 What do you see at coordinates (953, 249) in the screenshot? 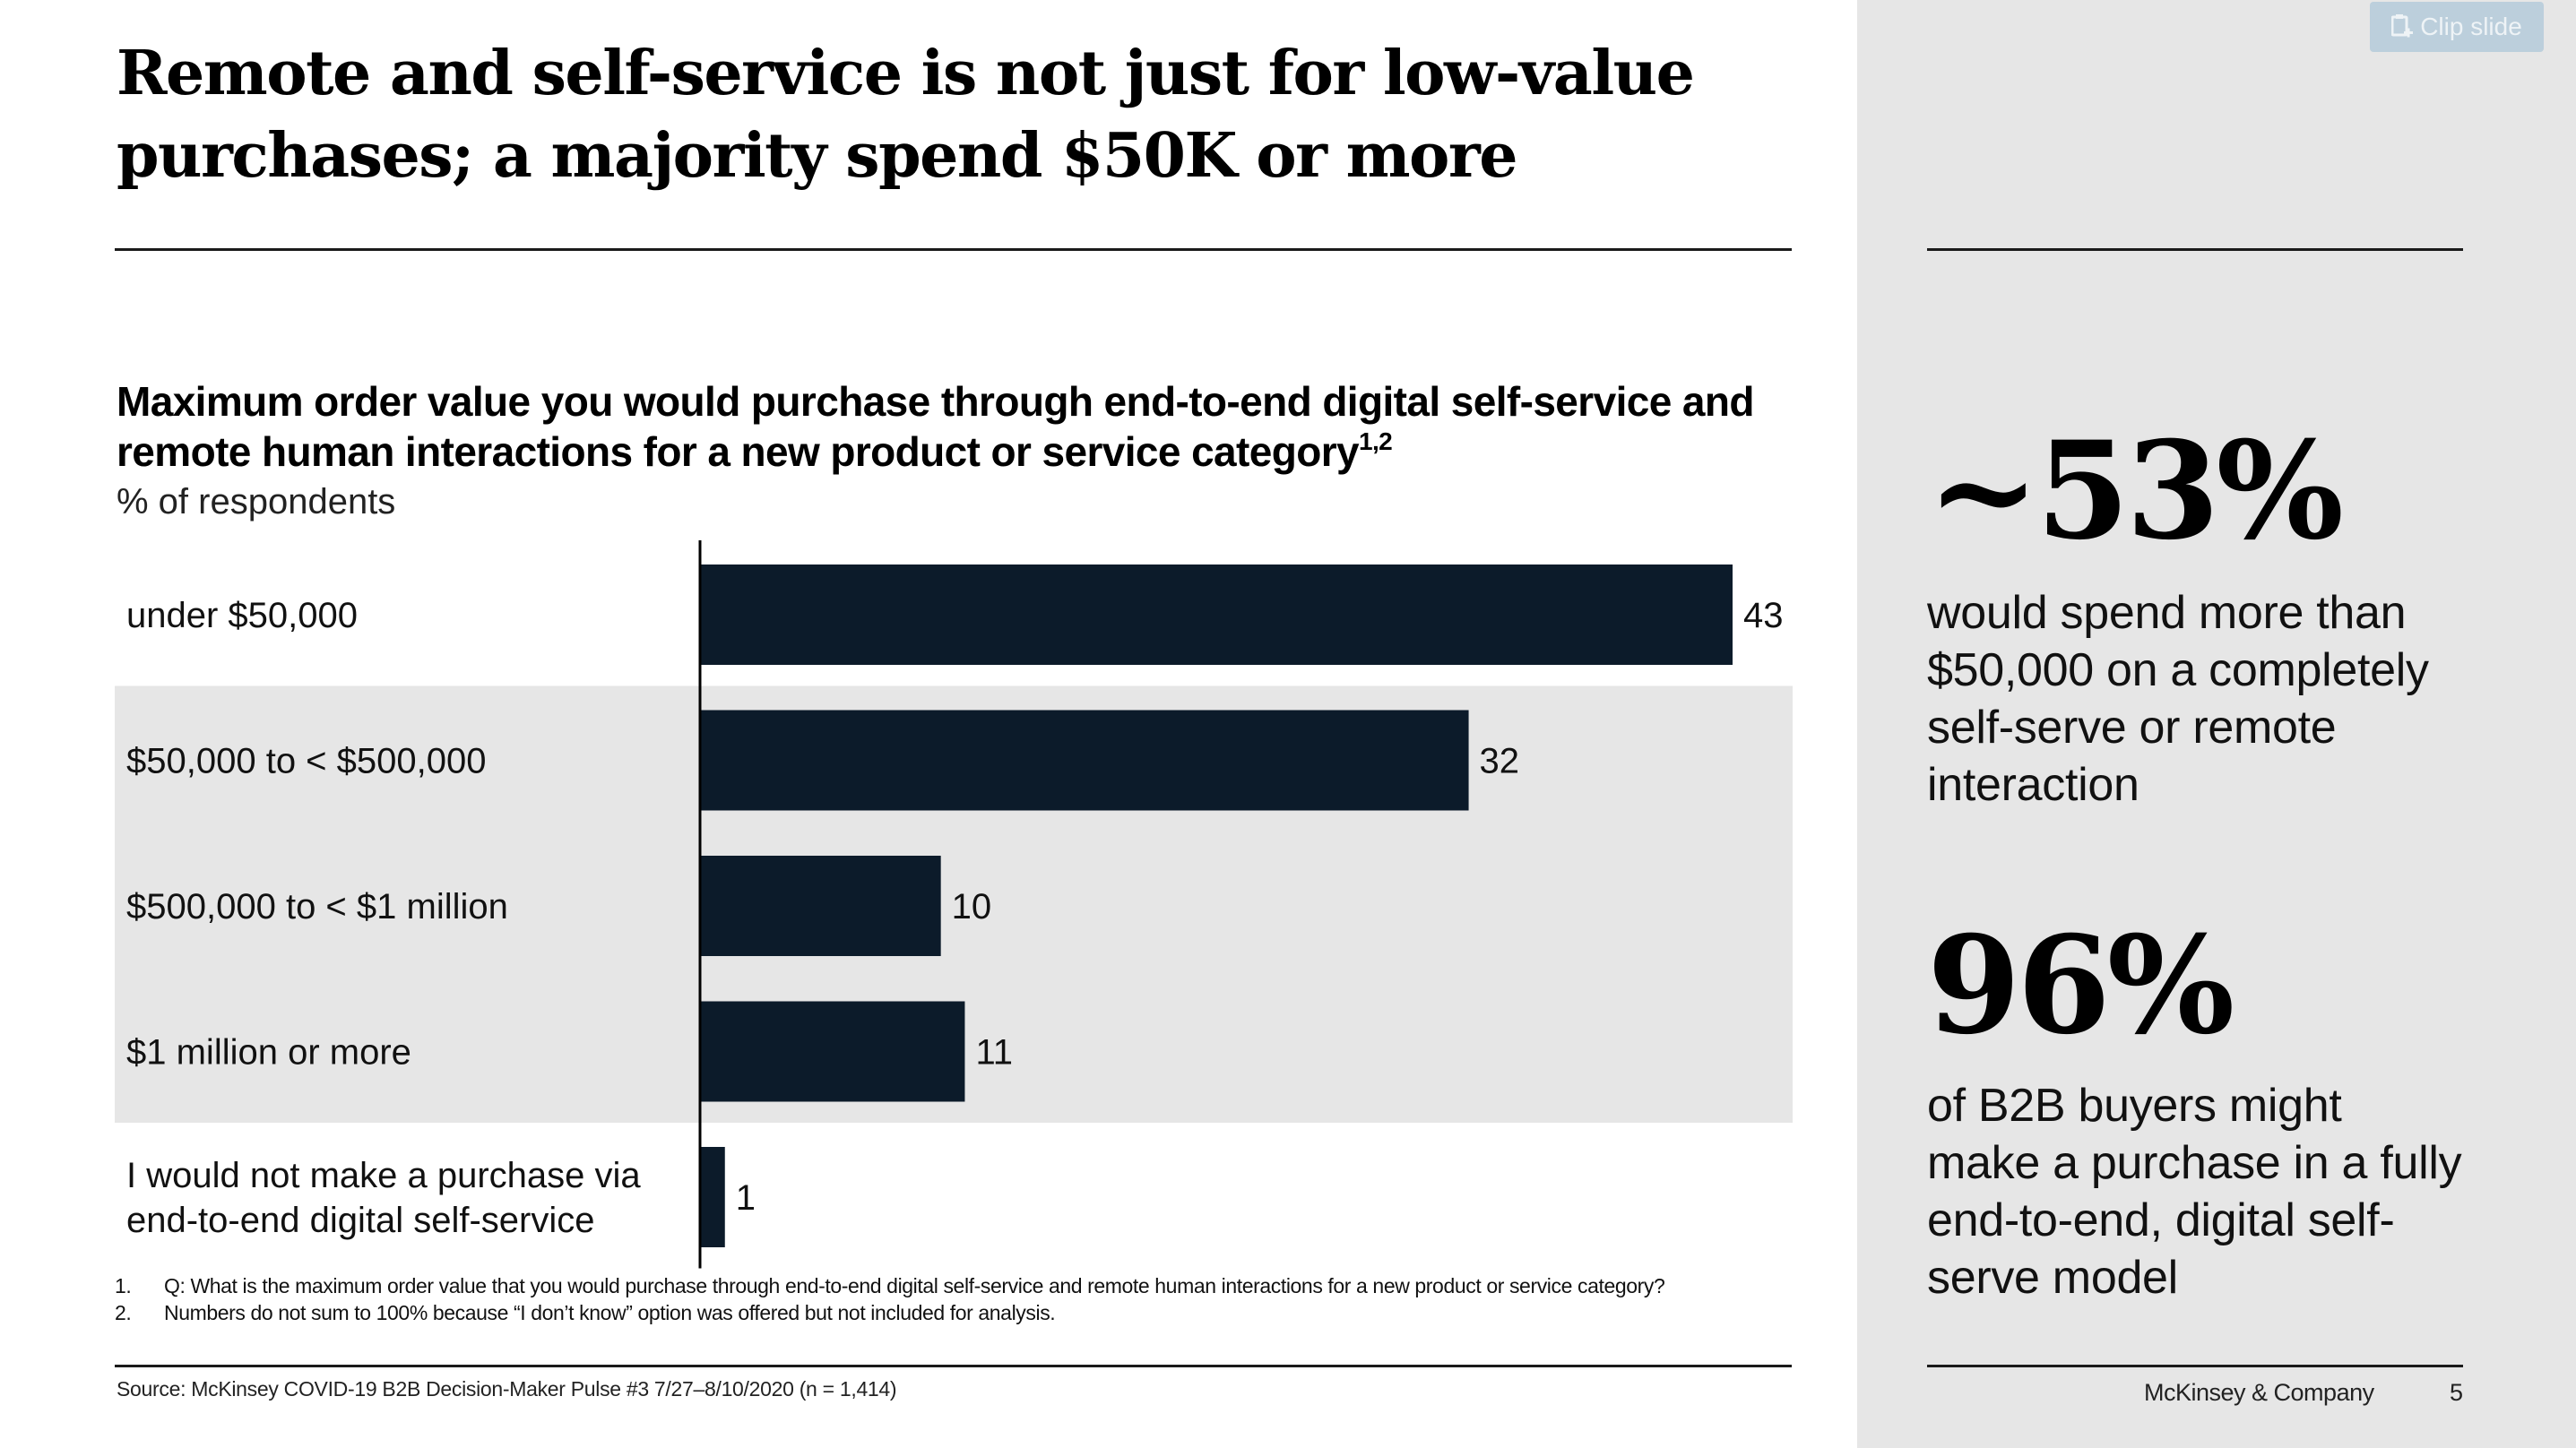
I see `title-divider` at bounding box center [953, 249].